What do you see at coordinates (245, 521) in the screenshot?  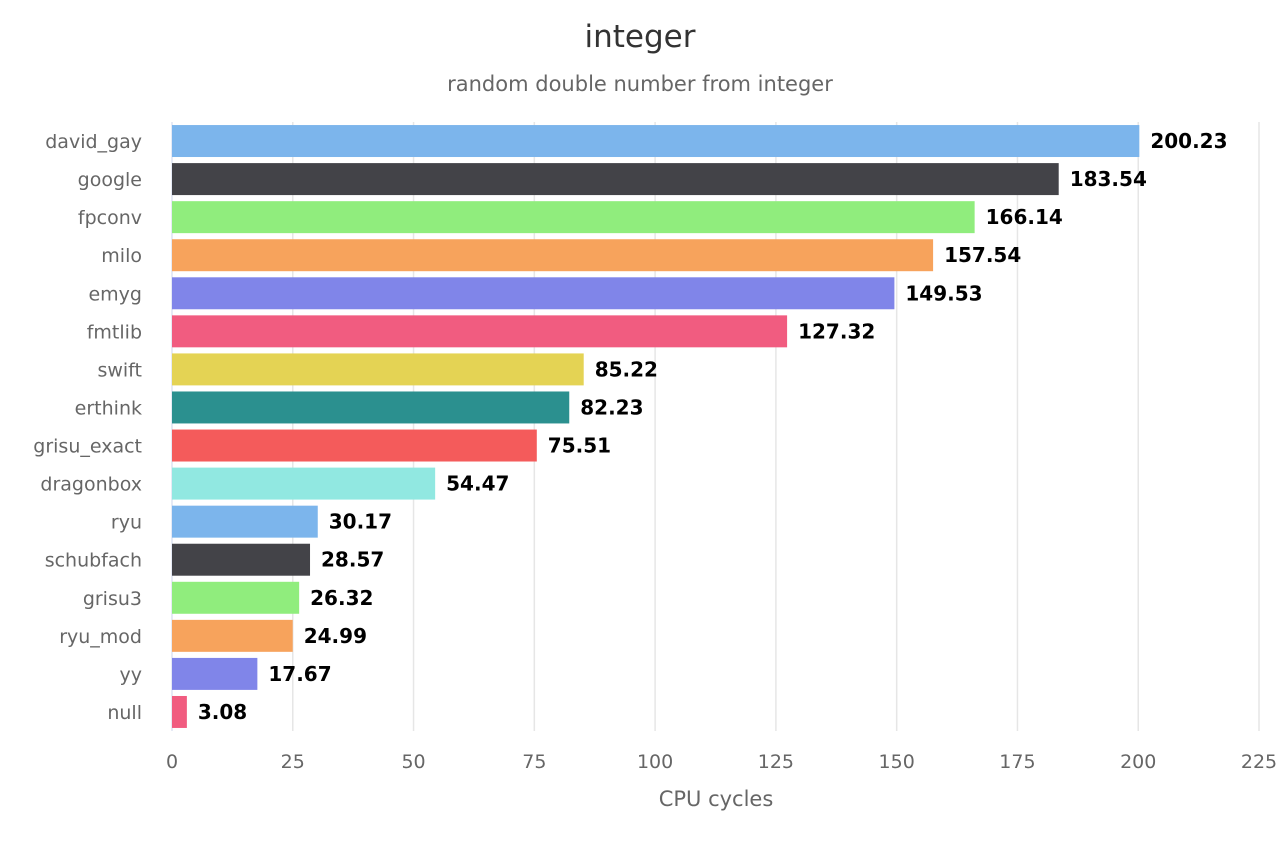 I see `bar-ryu` at bounding box center [245, 521].